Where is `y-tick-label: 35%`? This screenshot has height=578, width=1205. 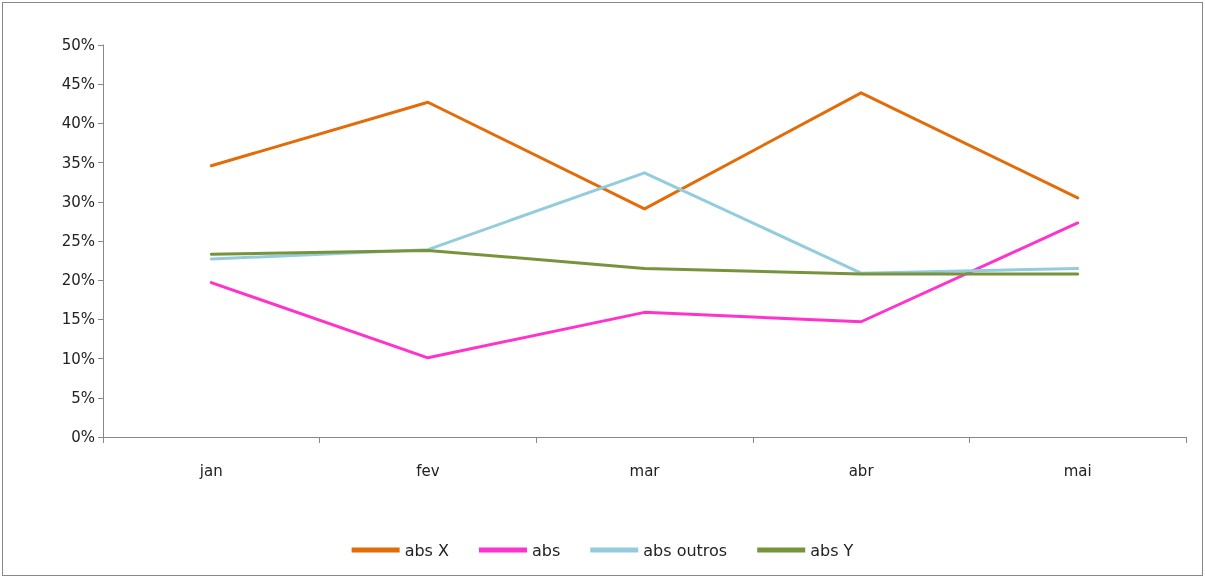 y-tick-label: 35% is located at coordinates (78, 162).